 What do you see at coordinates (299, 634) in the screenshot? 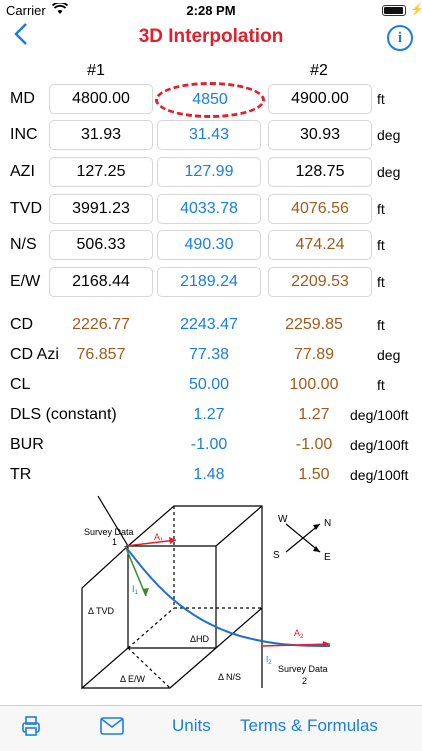
I see `a2-label: A2` at bounding box center [299, 634].